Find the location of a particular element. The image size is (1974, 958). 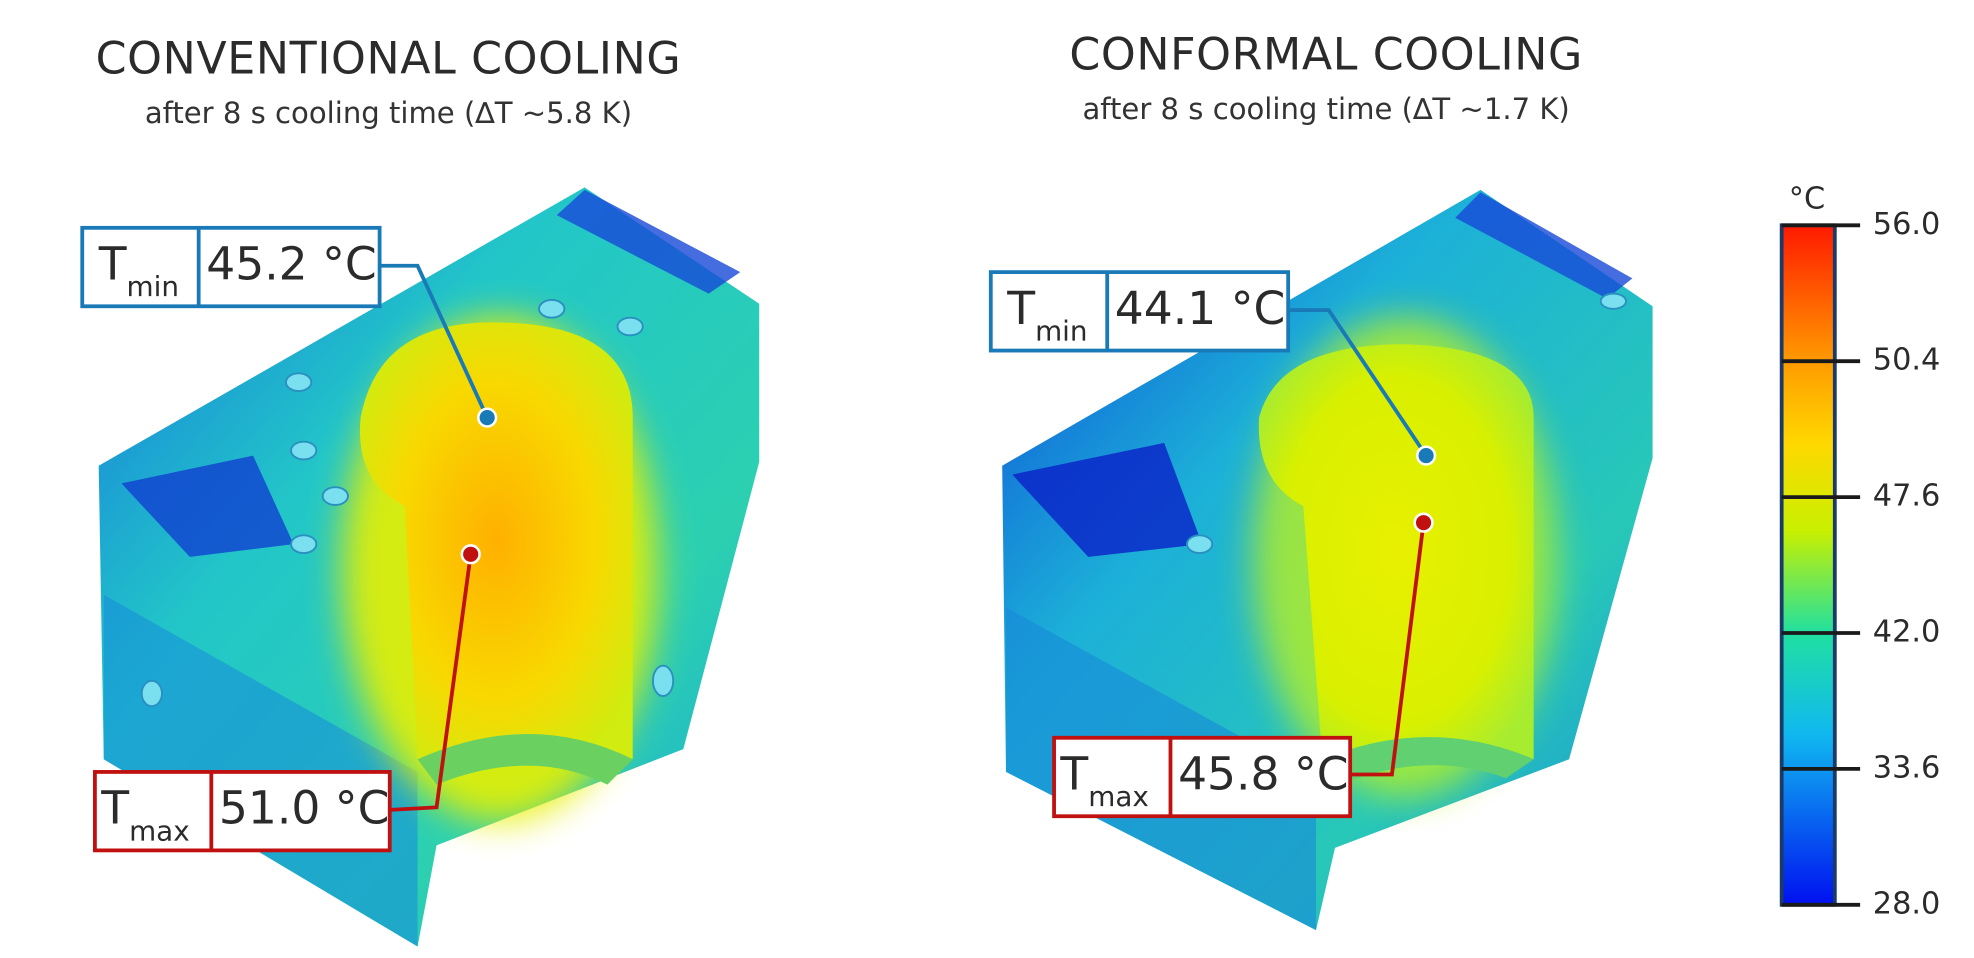

tmax-label: T max 51.0 °C is located at coordinates (242, 811).